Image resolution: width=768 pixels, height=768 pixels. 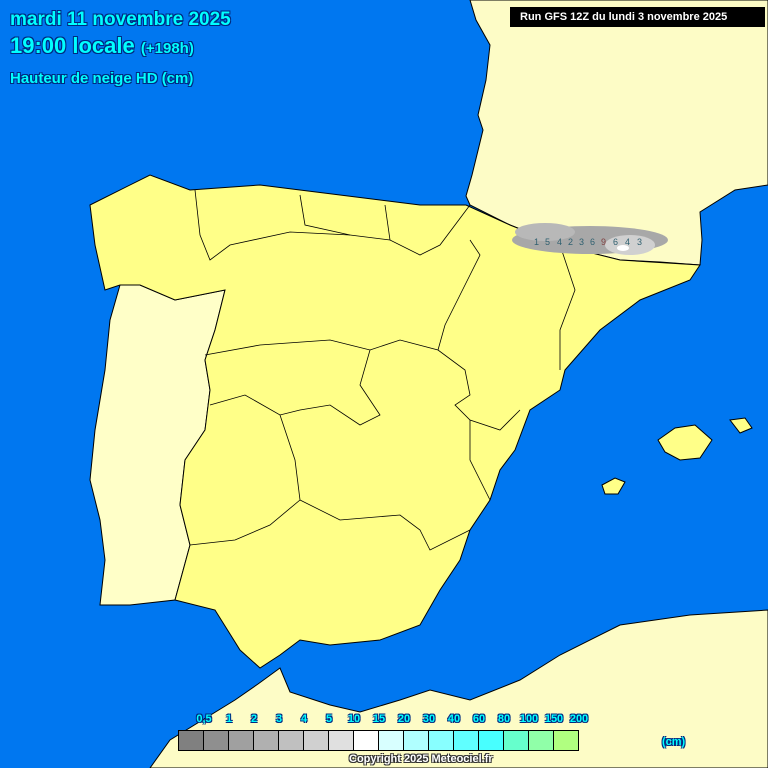 I want to click on legend-unit: (cm), so click(x=674, y=742).